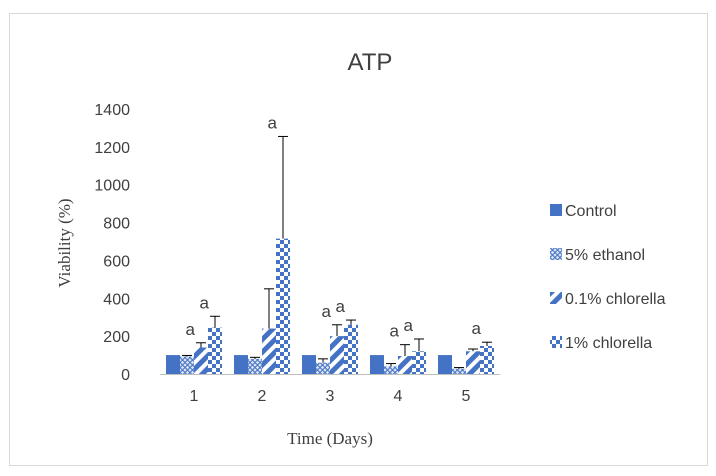 This screenshot has width=716, height=476. I want to click on y-tick-label: 1000, so click(112, 186).